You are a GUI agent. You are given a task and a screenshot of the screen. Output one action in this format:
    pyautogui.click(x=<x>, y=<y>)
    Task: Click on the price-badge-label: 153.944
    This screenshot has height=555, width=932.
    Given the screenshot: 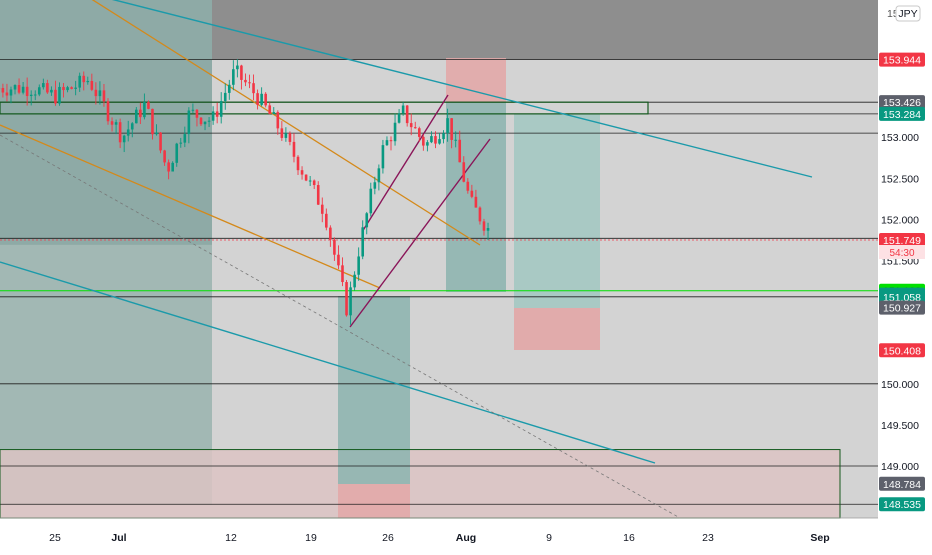 What is the action you would take?
    pyautogui.click(x=902, y=61)
    